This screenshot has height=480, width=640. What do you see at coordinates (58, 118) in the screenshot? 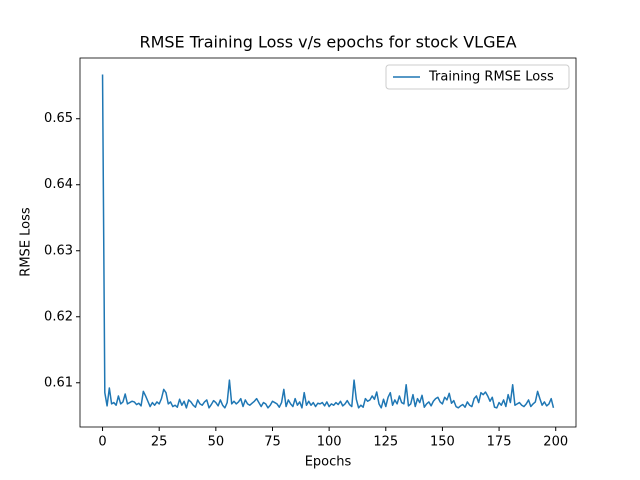
I see `y-tick-label: 0.65` at bounding box center [58, 118].